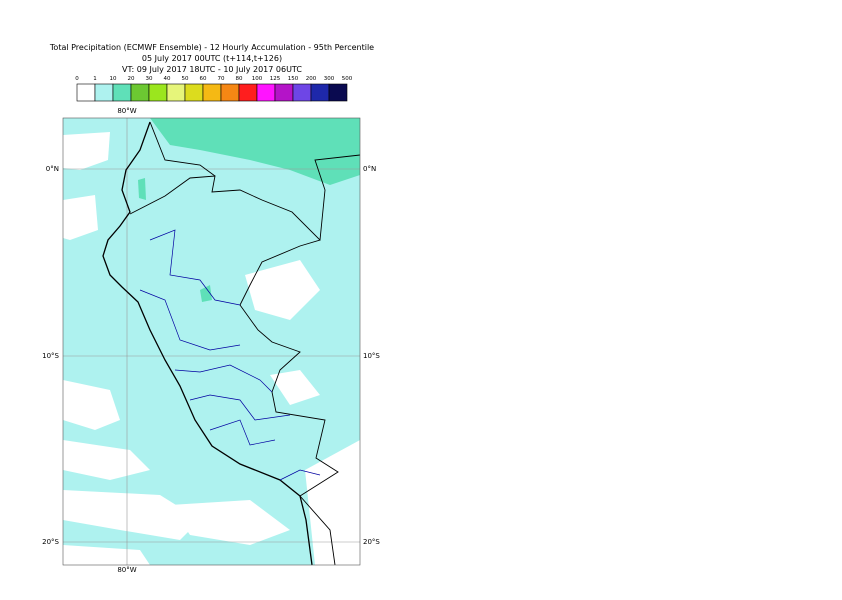  I want to click on legend-label: 10, so click(113, 79).